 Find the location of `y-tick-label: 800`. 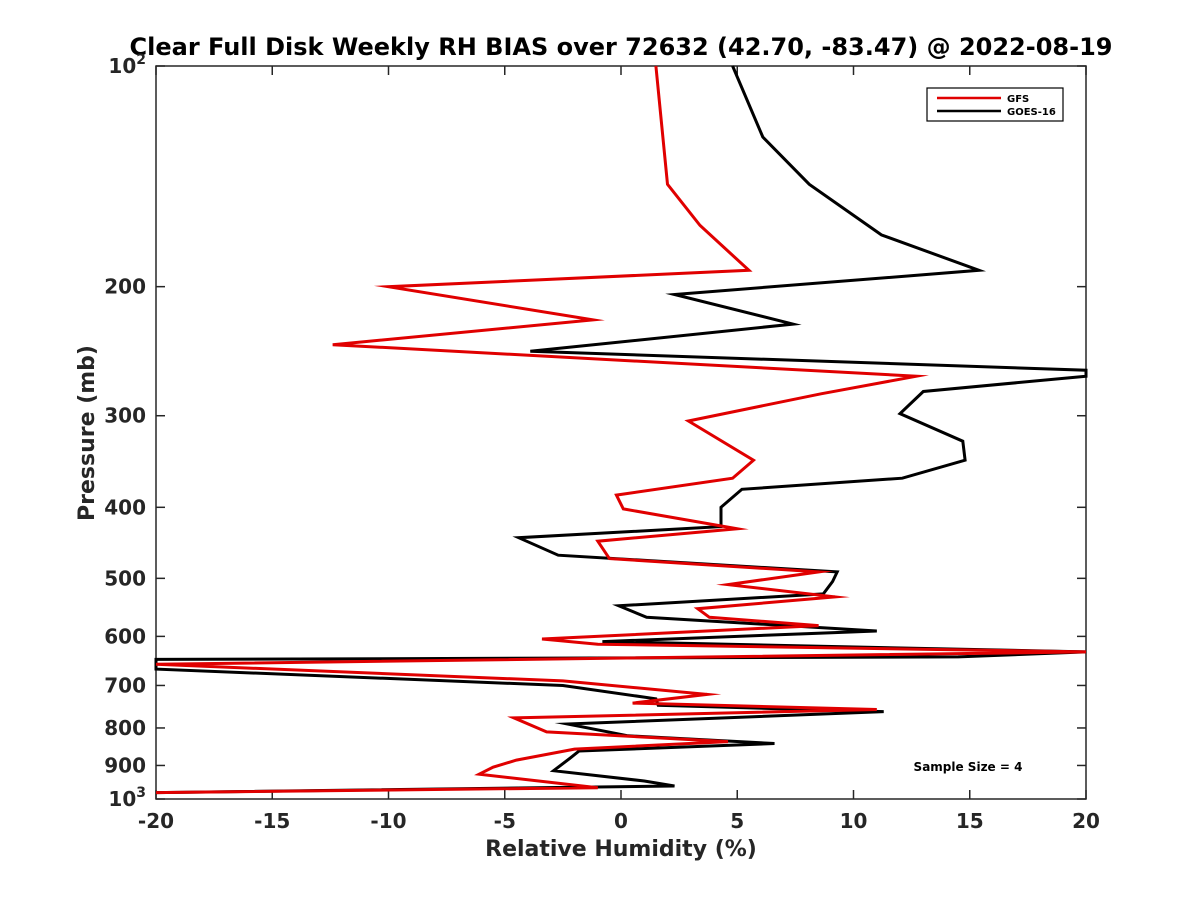

y-tick-label: 800 is located at coordinates (125, 728).